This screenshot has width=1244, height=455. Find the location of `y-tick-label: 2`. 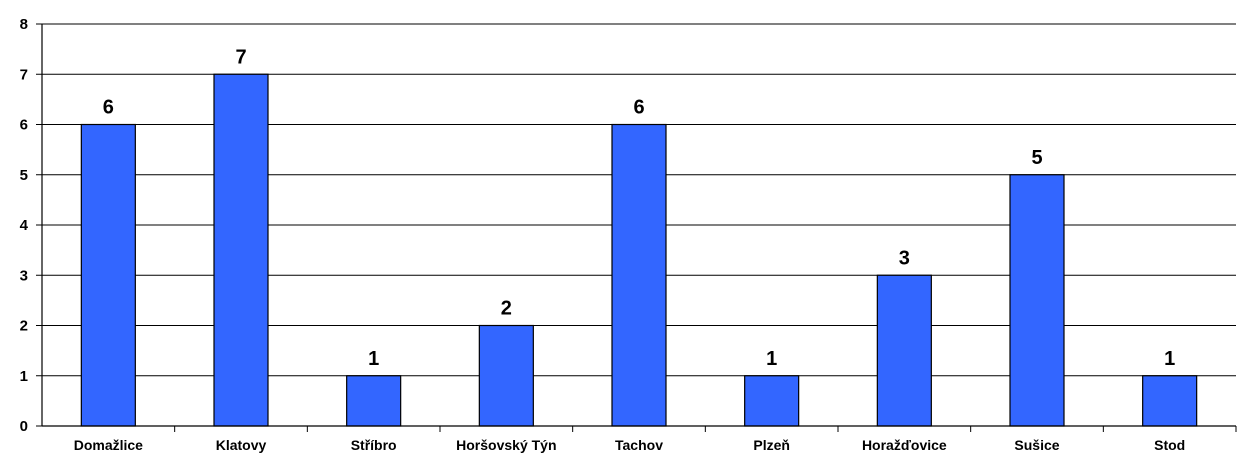

y-tick-label: 2 is located at coordinates (24, 326).